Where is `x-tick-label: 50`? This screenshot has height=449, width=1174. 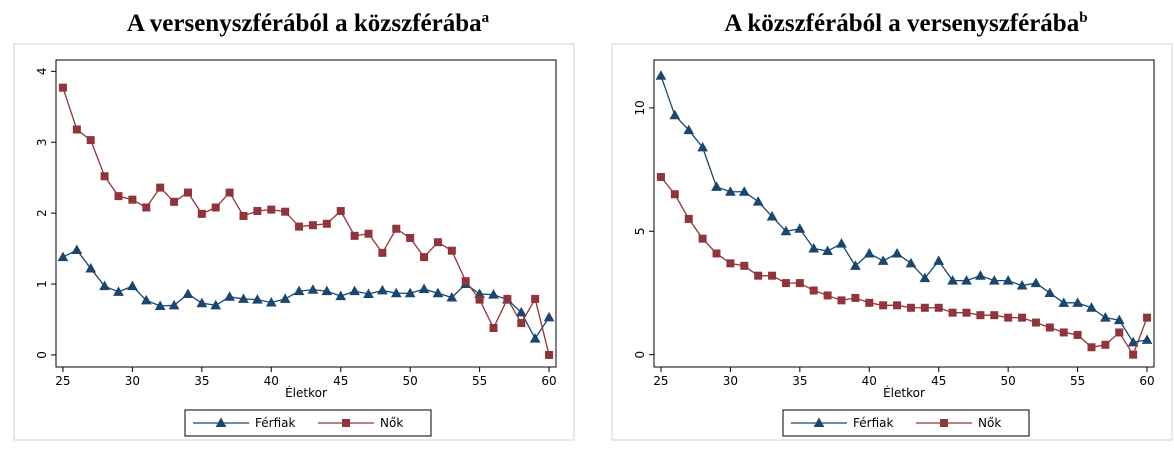 x-tick-label: 50 is located at coordinates (410, 381).